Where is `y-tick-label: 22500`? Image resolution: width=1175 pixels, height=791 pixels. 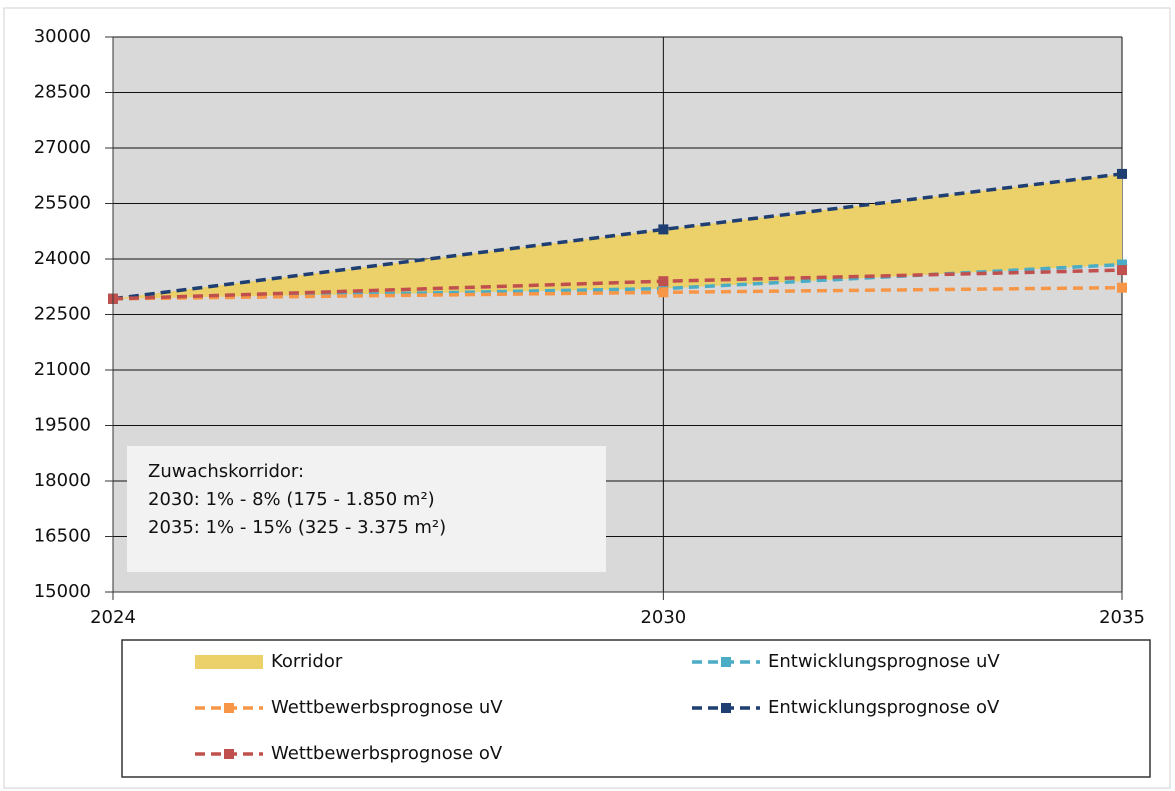 y-tick-label: 22500 is located at coordinates (62, 314).